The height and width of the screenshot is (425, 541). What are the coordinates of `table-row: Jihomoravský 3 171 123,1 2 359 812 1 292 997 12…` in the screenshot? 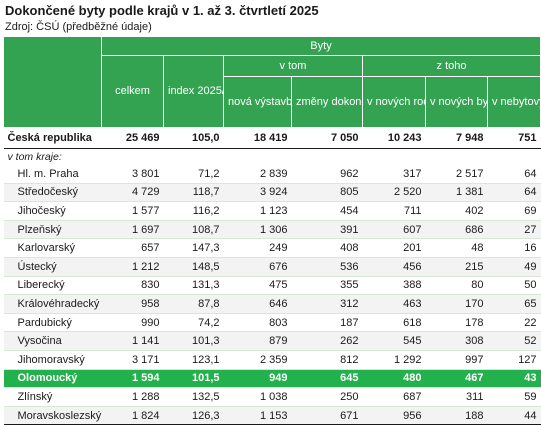 It's located at (272, 360).